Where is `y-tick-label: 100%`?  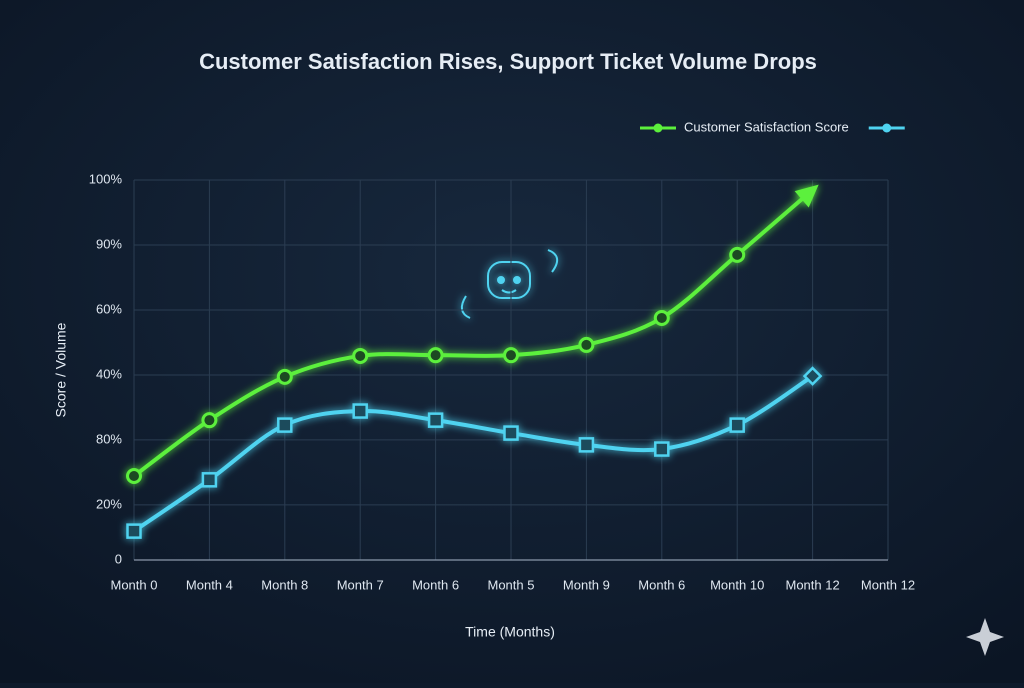
y-tick-label: 100% is located at coordinates (106, 178).